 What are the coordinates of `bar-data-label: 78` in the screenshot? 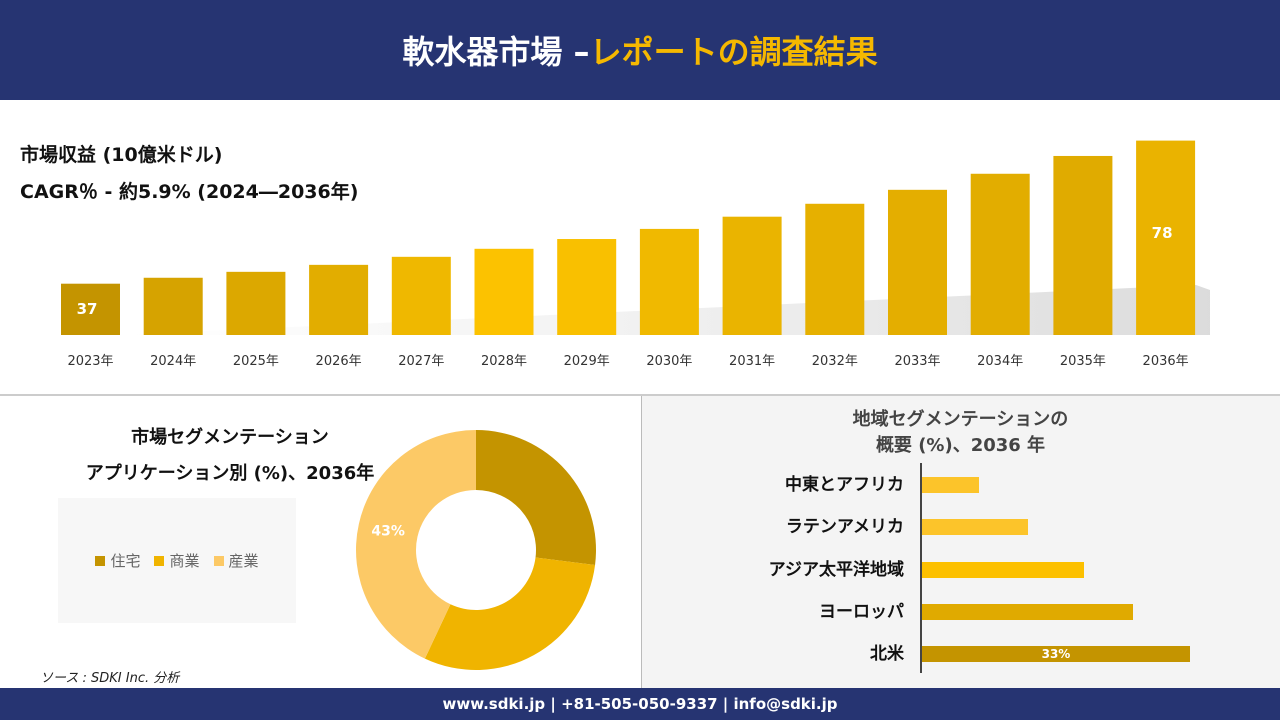 It's located at (1162, 233).